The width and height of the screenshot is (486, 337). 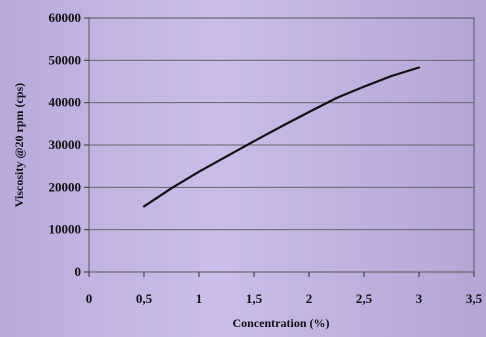 I want to click on x-tick-label: 1,5, so click(x=254, y=298).